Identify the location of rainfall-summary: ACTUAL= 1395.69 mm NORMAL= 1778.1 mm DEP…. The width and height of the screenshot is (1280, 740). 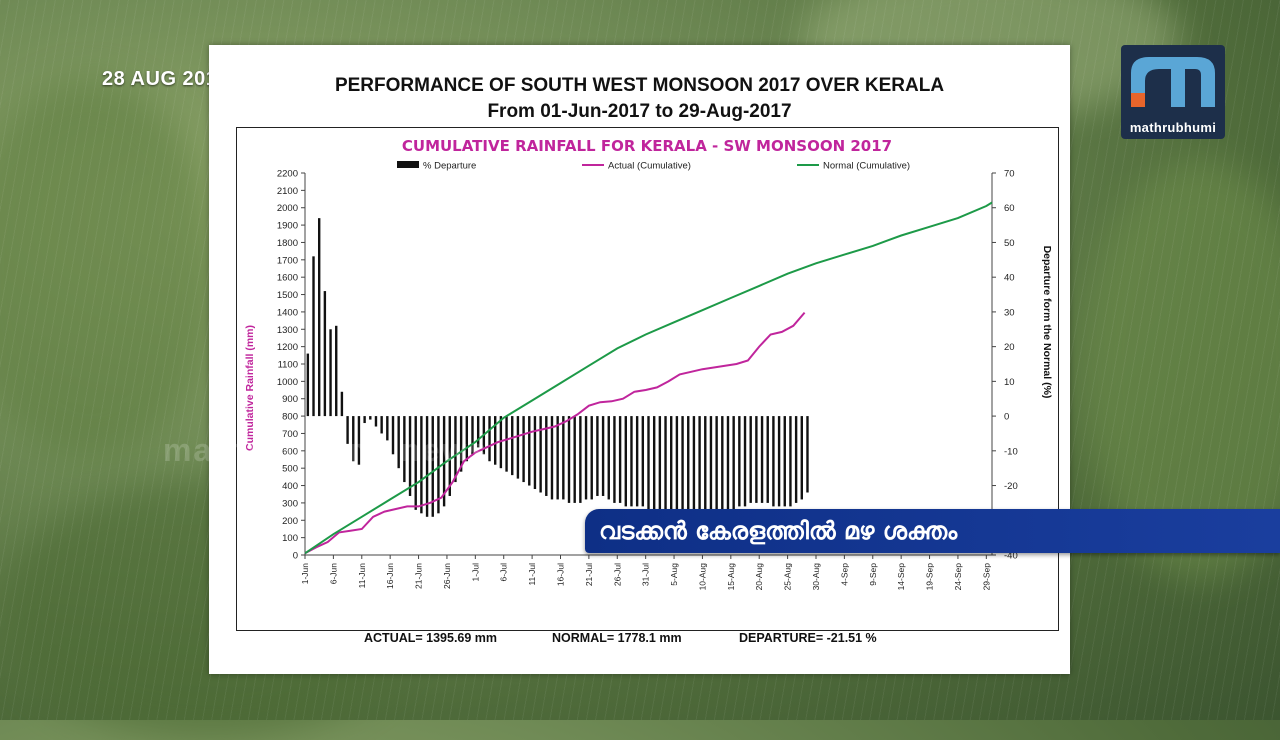
(639, 641).